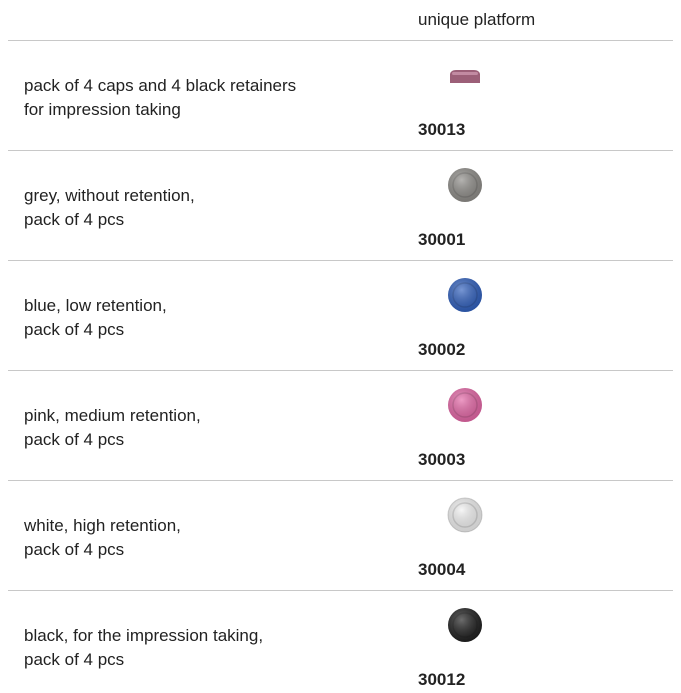  Describe the element at coordinates (442, 459) in the screenshot. I see `article-code: 30003` at that location.